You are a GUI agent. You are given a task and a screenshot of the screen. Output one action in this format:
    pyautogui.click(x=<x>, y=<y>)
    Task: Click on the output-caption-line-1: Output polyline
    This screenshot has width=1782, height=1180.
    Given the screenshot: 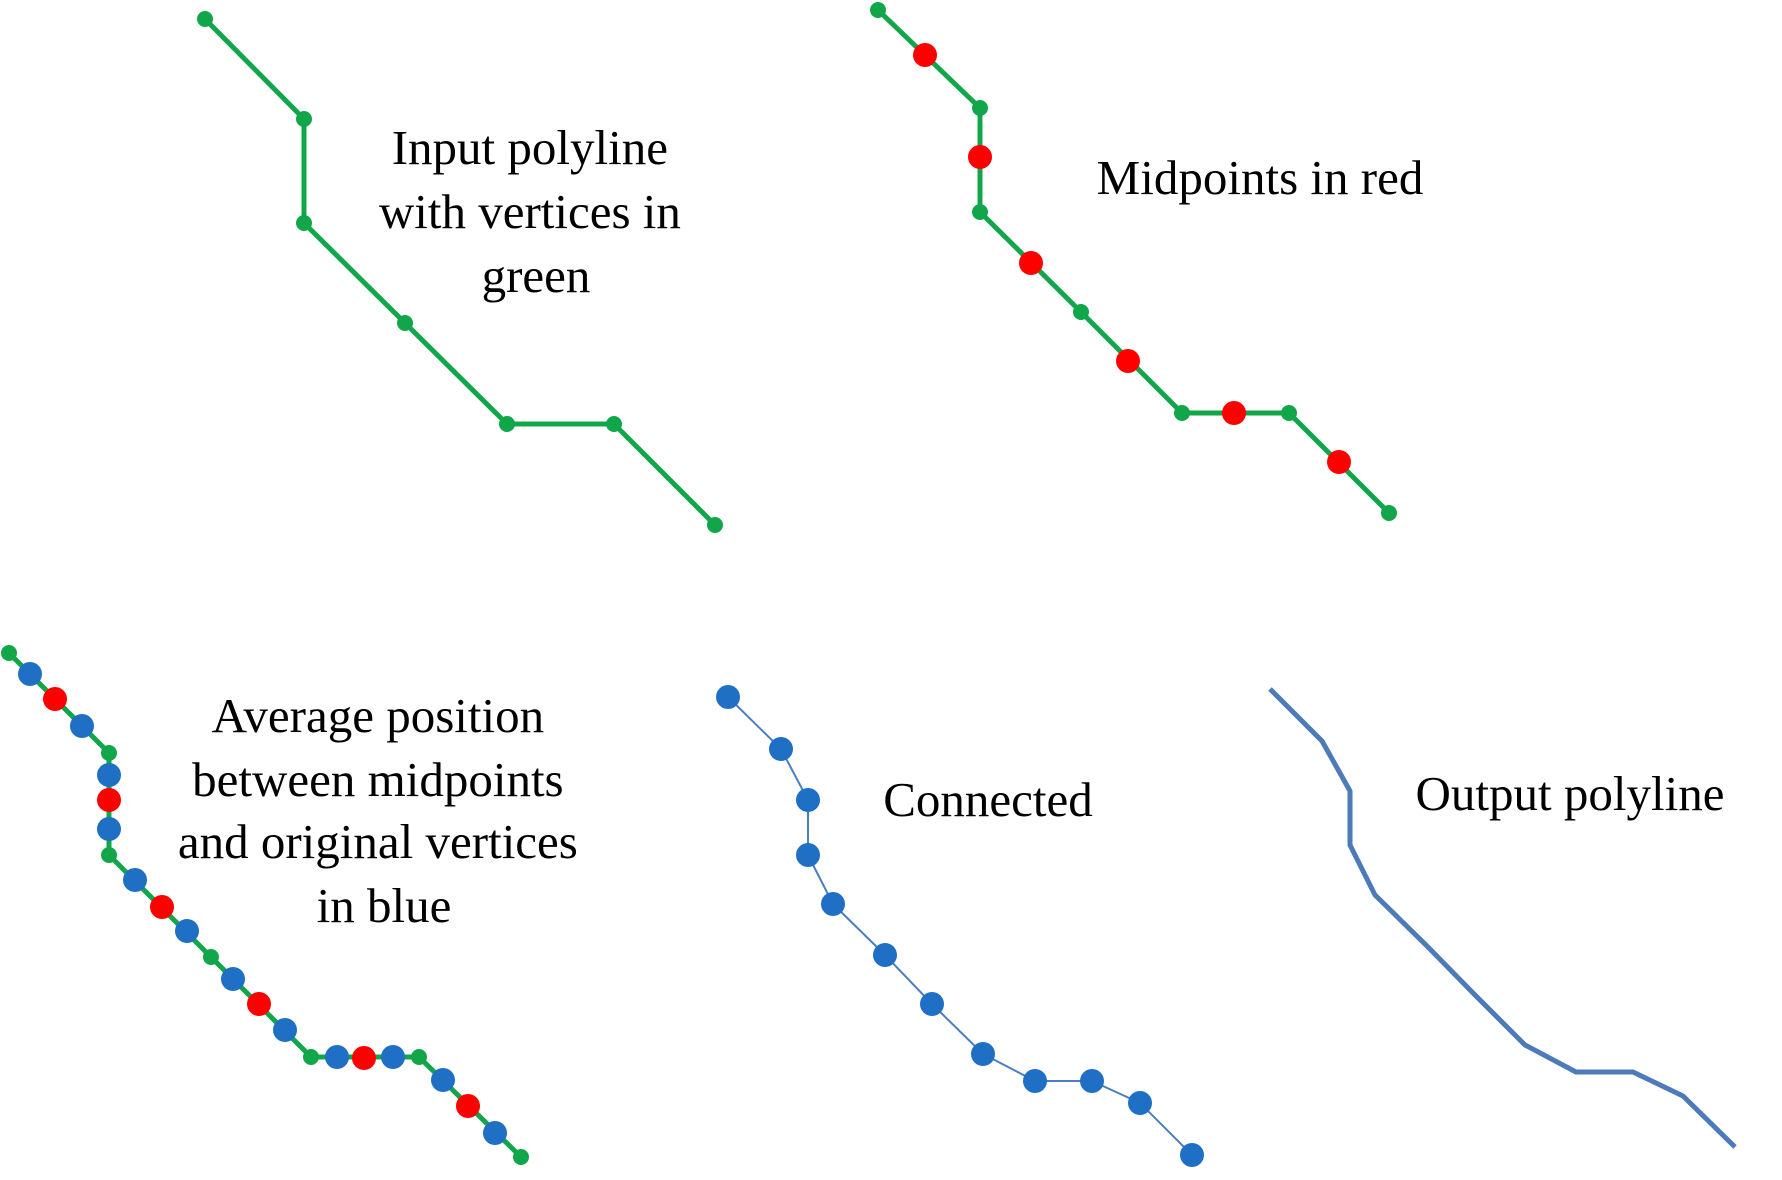 What is the action you would take?
    pyautogui.click(x=1570, y=793)
    